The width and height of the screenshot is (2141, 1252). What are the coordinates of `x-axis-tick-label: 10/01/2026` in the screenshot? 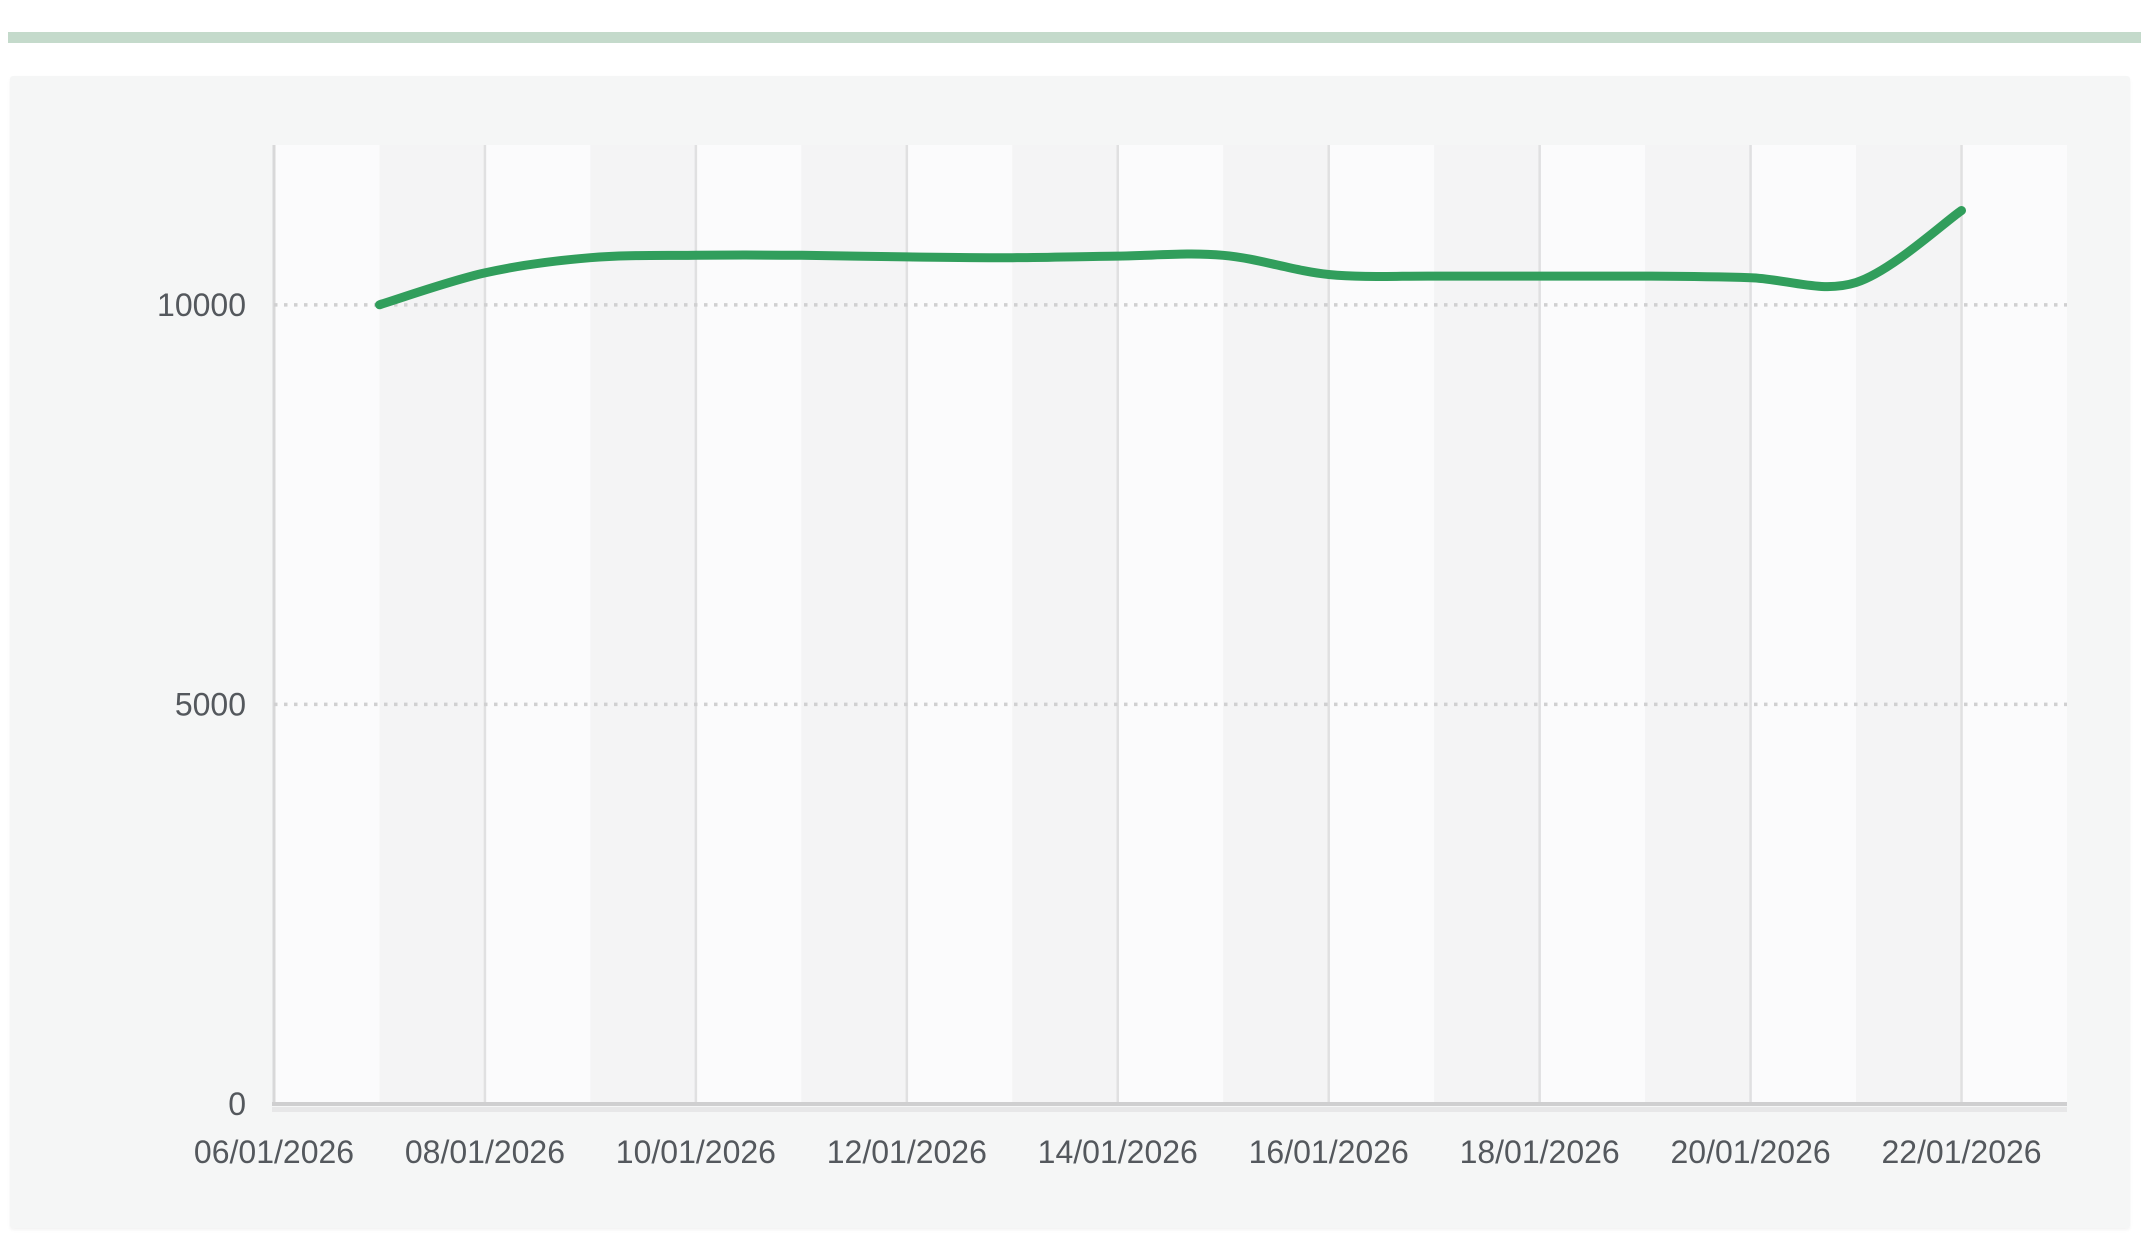 It's located at (696, 1152).